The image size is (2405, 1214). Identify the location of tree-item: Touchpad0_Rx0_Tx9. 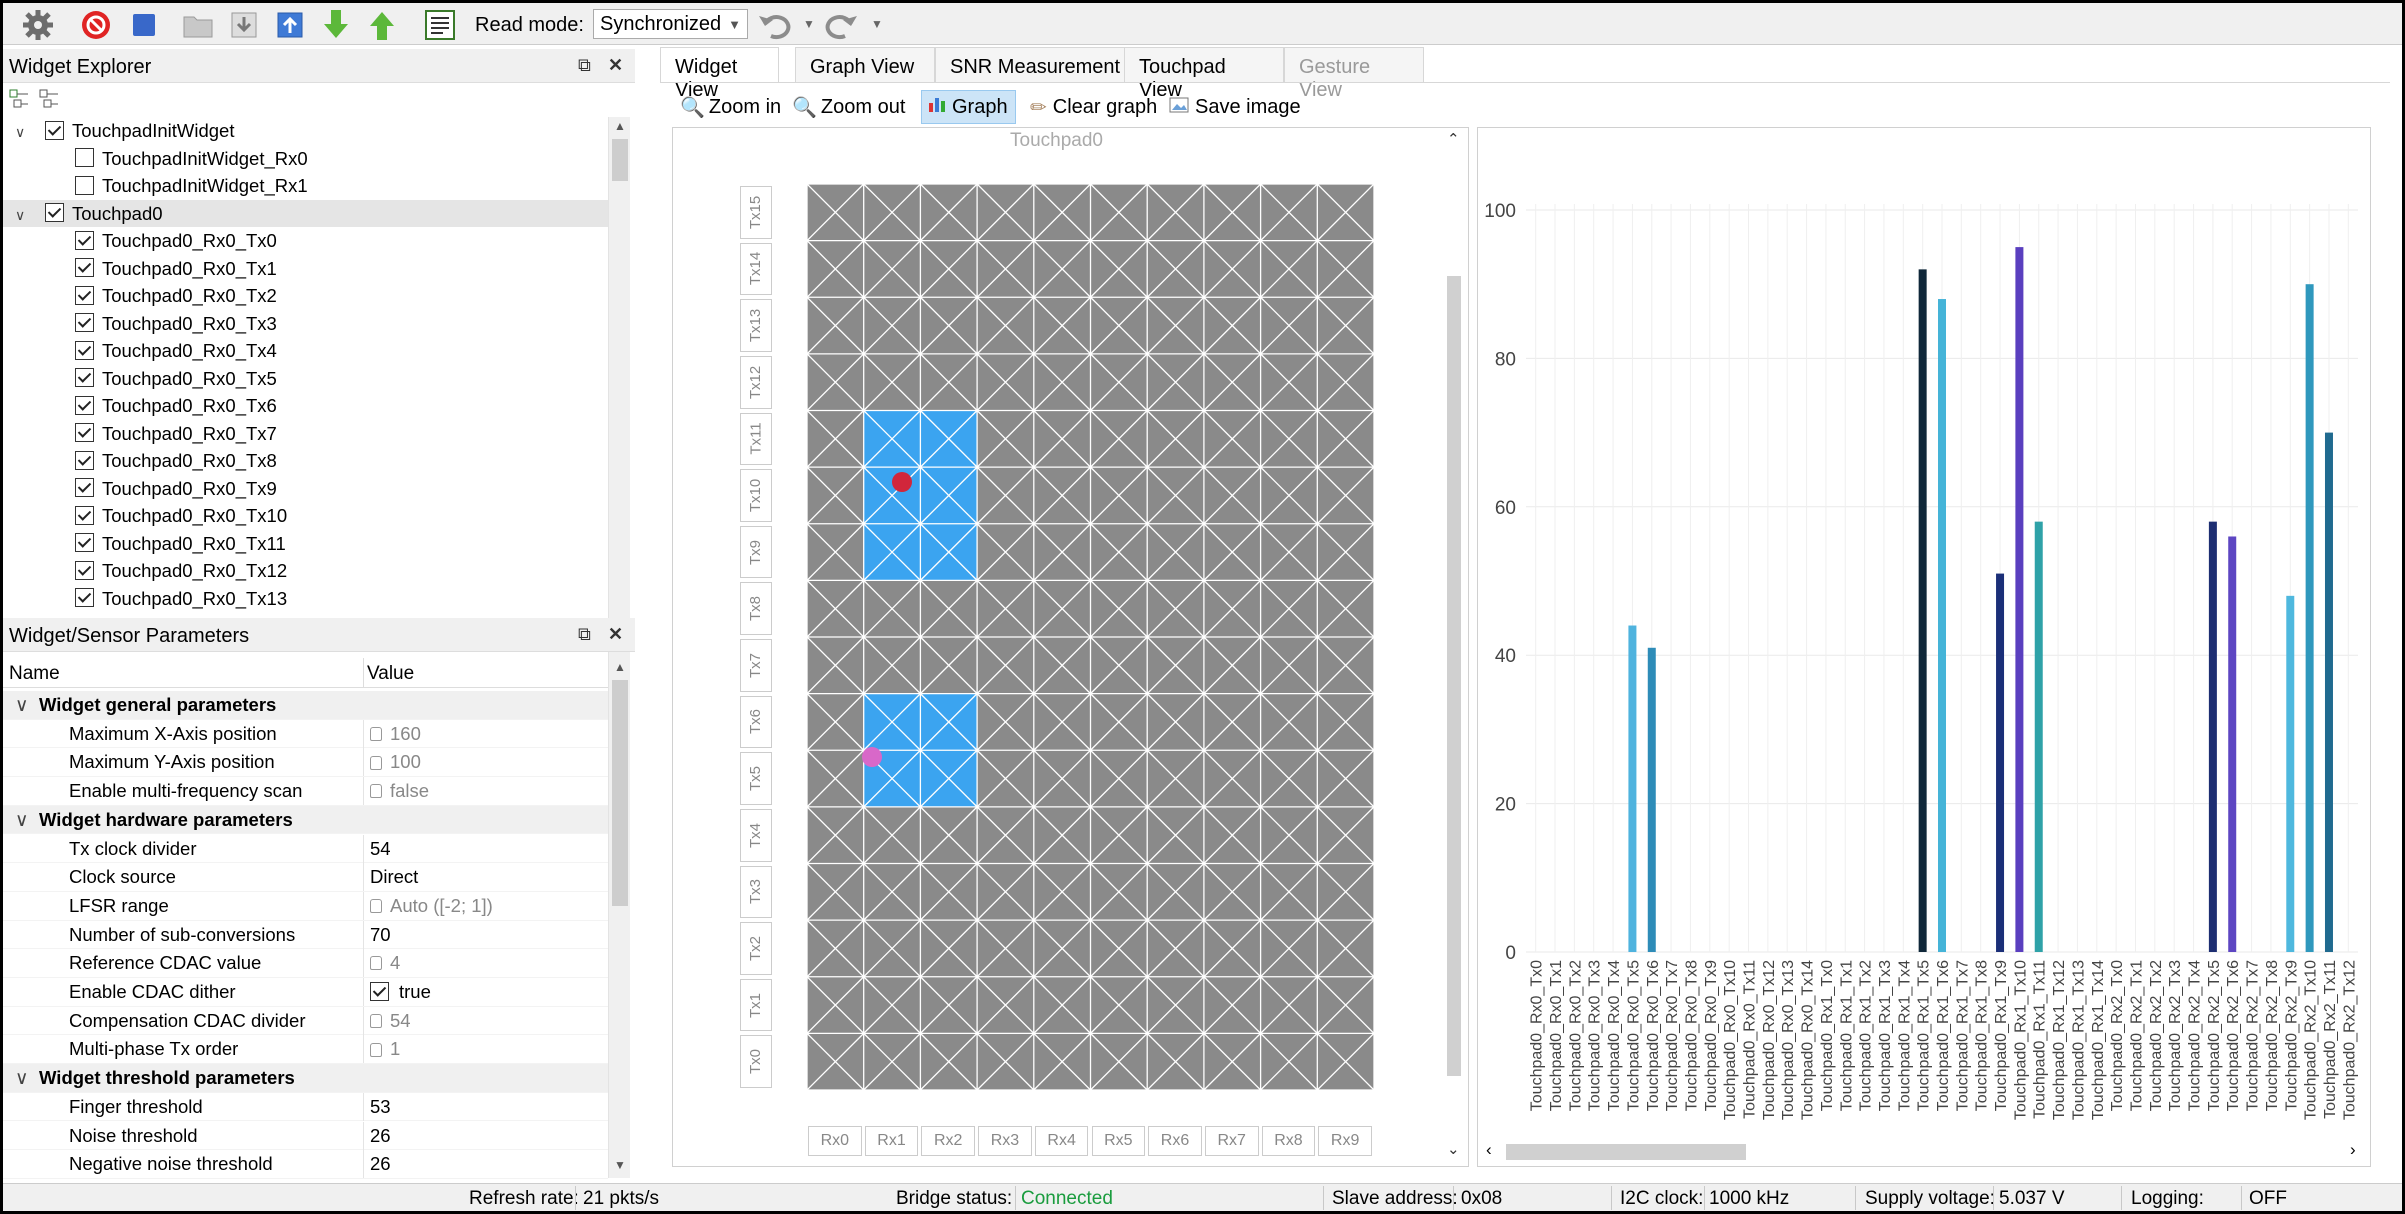
(305, 488).